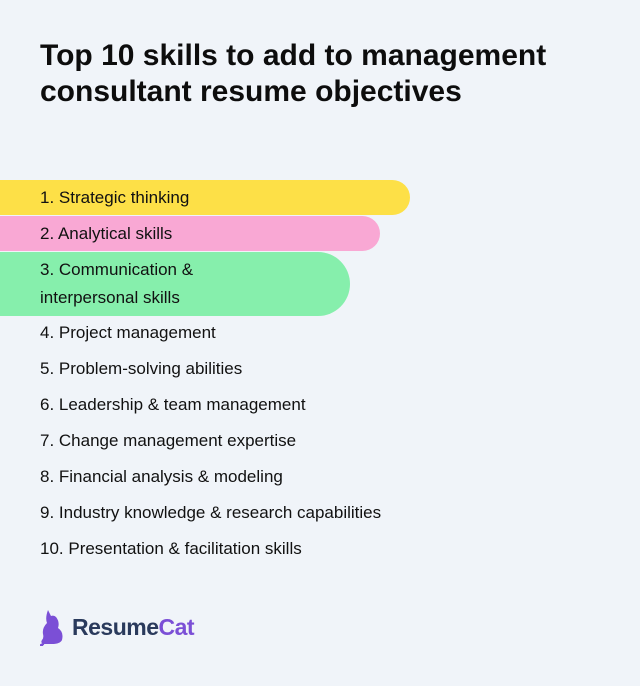 Image resolution: width=640 pixels, height=686 pixels. What do you see at coordinates (205, 197) in the screenshot?
I see `skill-item-1: 1. Strategic thinking` at bounding box center [205, 197].